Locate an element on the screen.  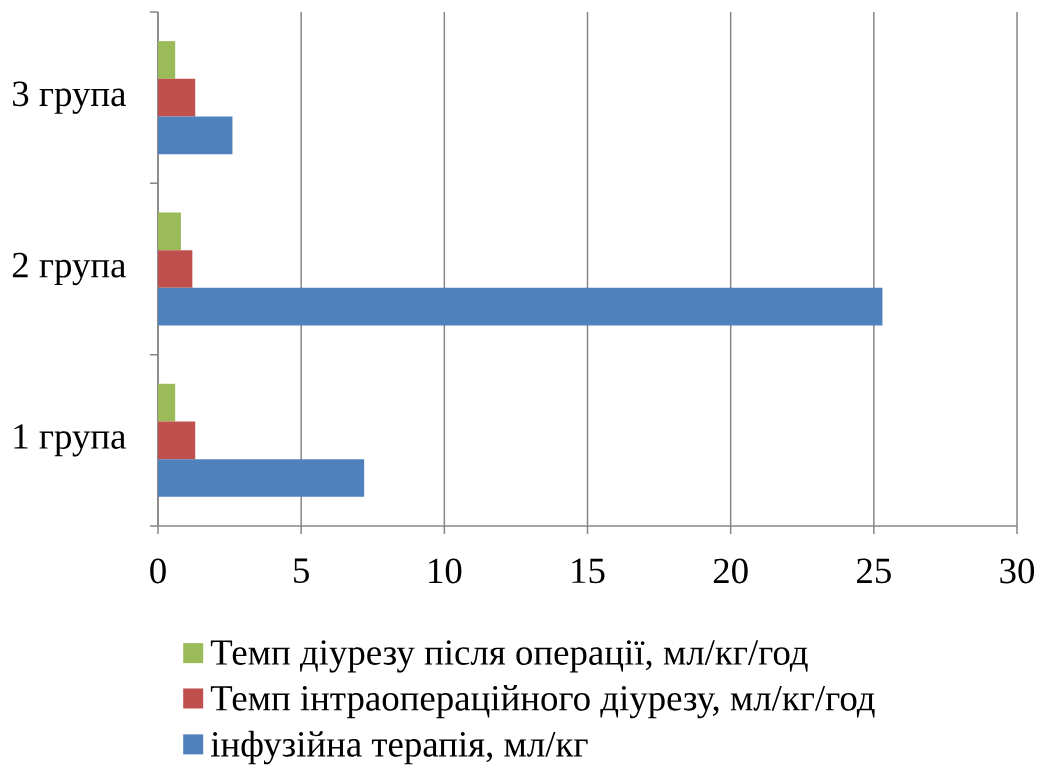
x-tick-label: 0 is located at coordinates (158, 571).